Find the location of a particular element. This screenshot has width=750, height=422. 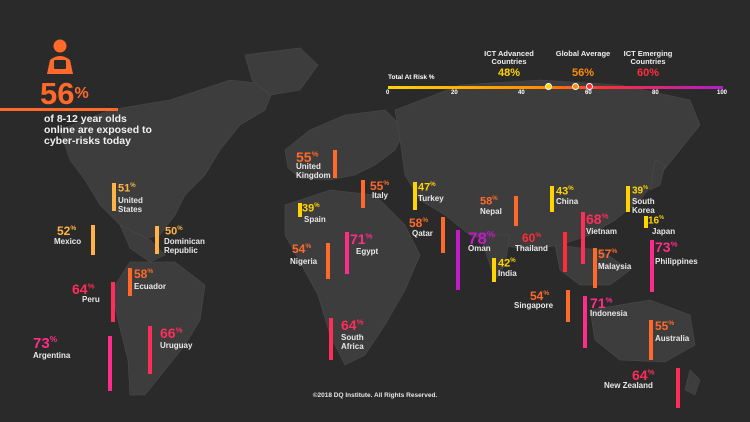

value-uruguay: 66% is located at coordinates (171, 333).